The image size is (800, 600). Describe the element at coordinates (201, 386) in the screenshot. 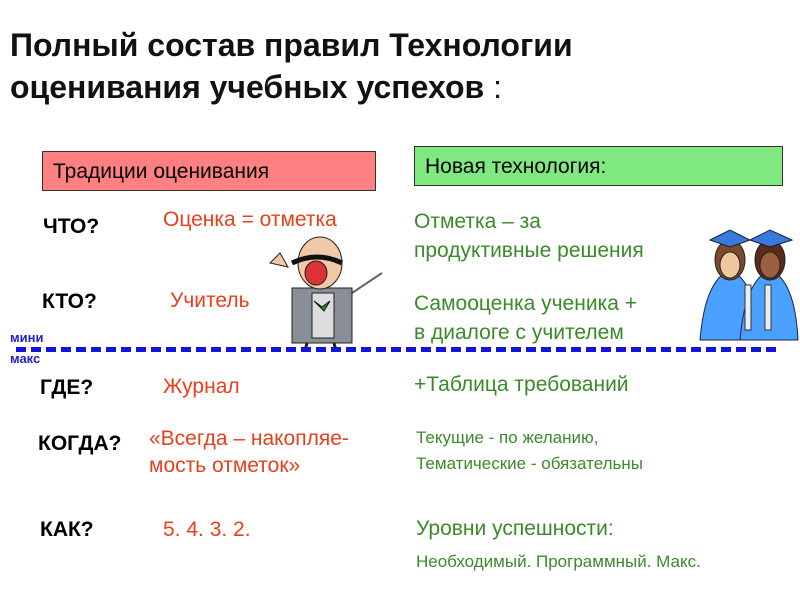

I see `traditional-where: Журнал` at that location.